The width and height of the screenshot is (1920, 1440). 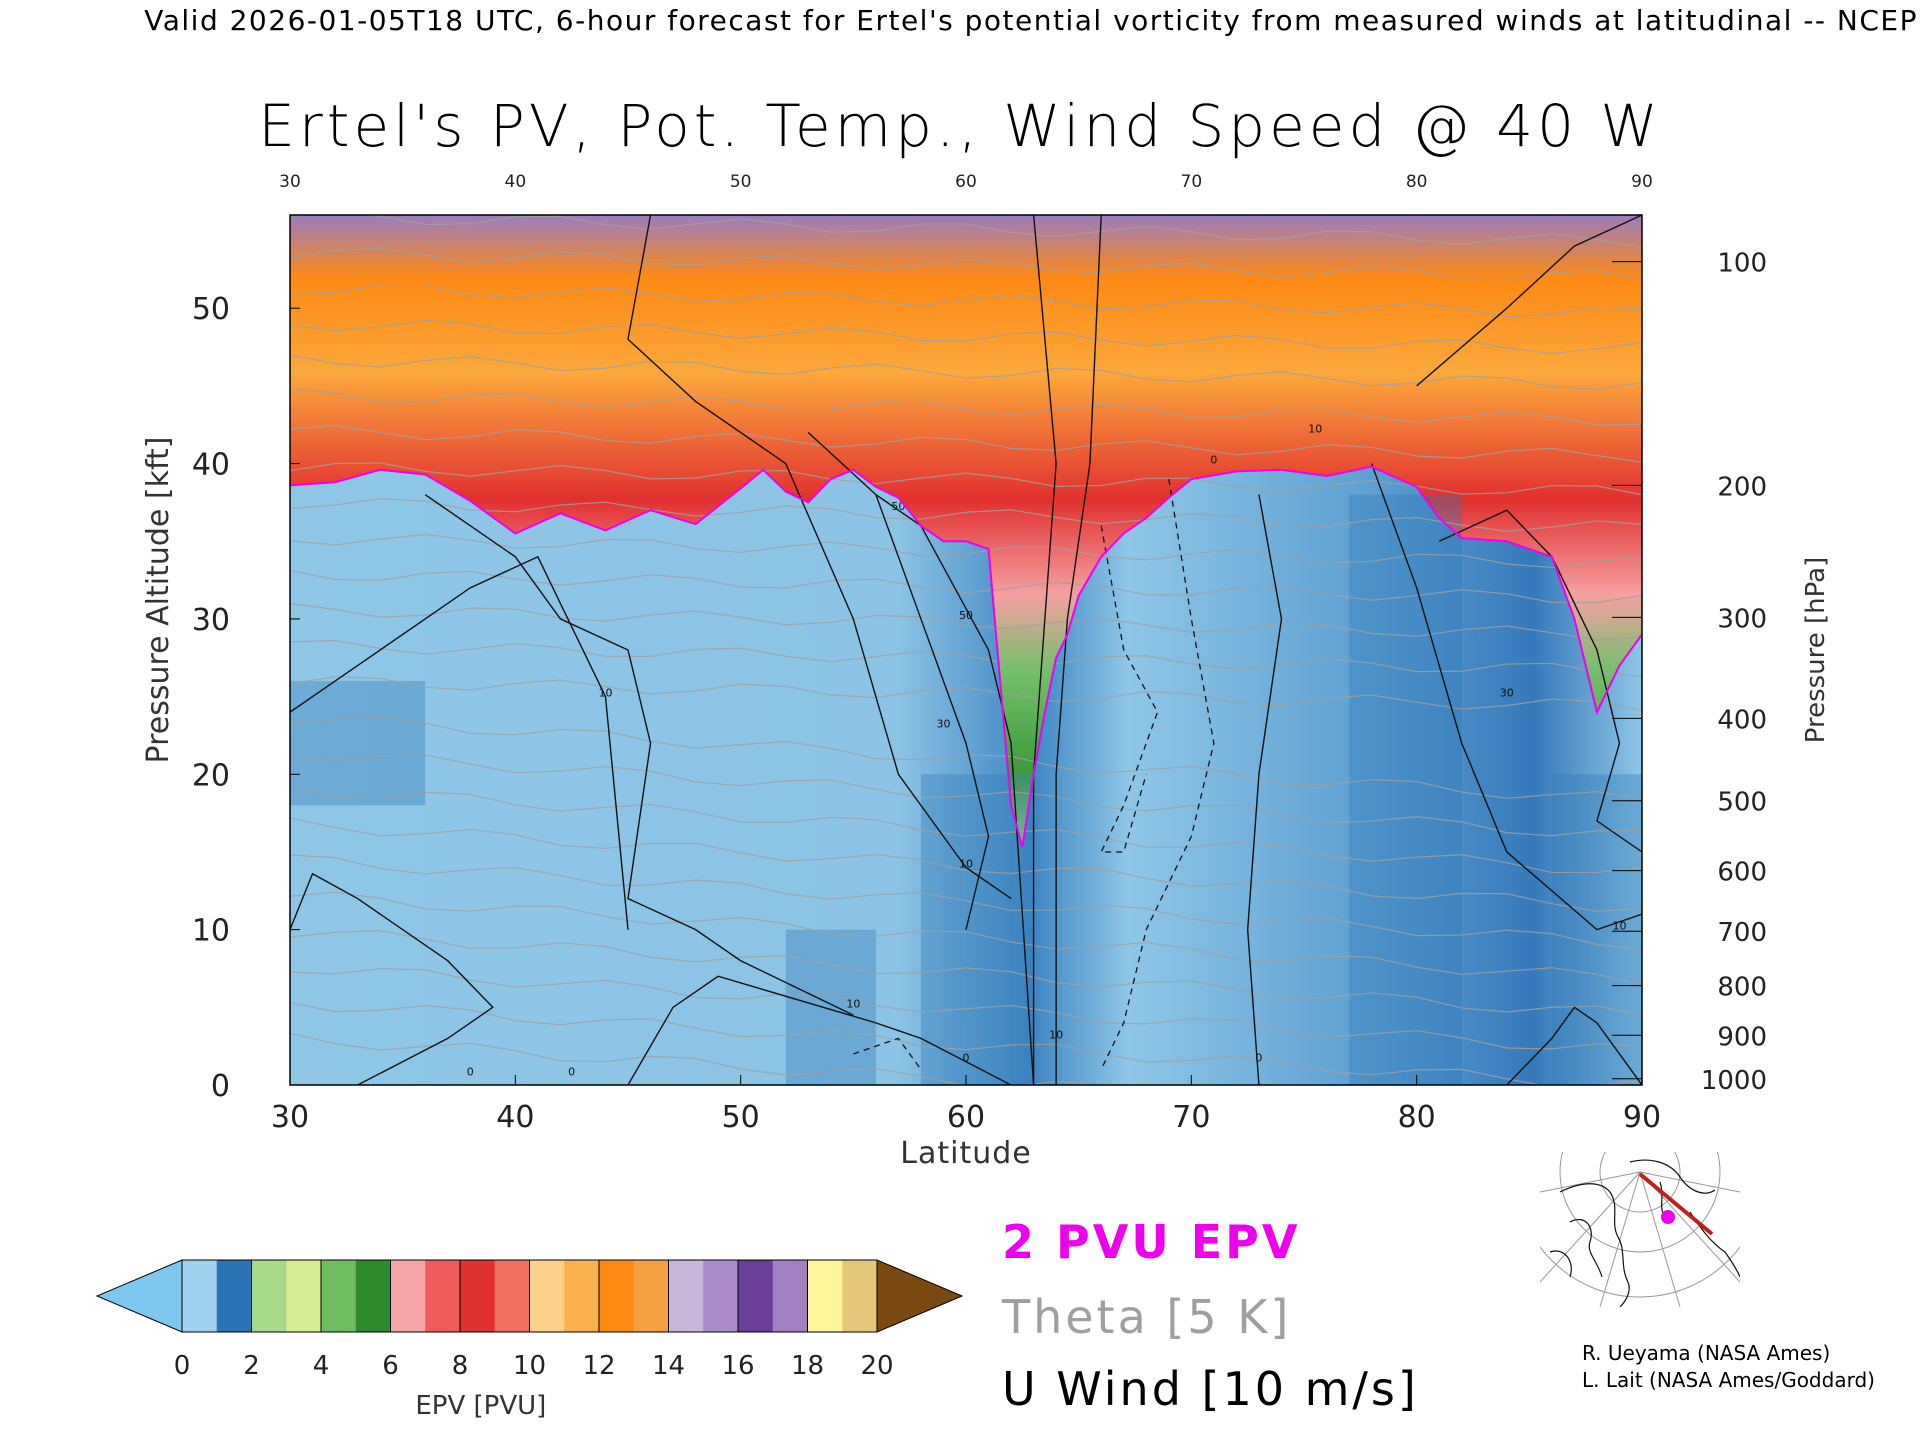 What do you see at coordinates (1642, 1117) in the screenshot?
I see `x-tick-label: 90` at bounding box center [1642, 1117].